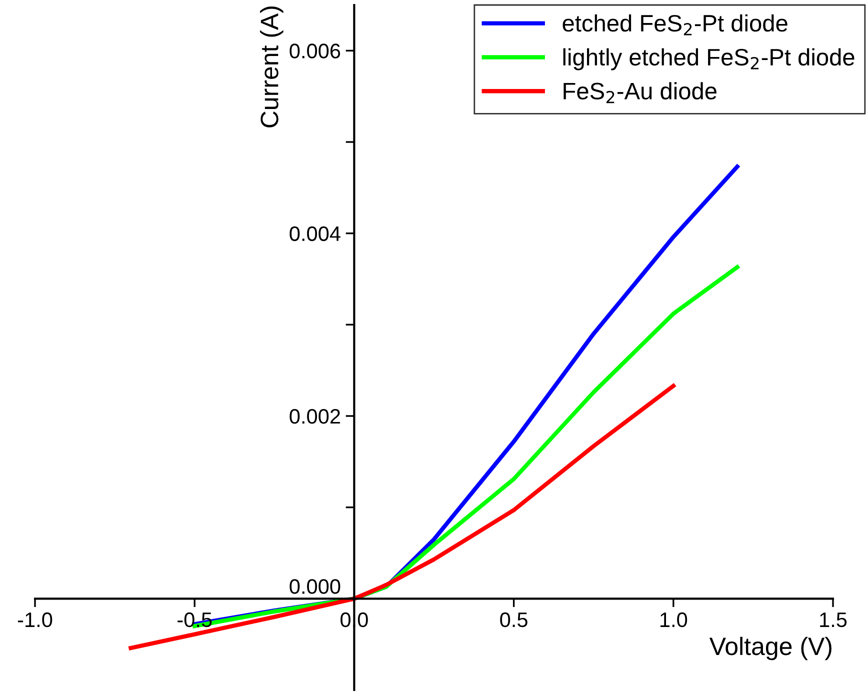 This screenshot has width=867, height=695. Describe the element at coordinates (195, 620) in the screenshot. I see `x-tick-label: -0.5` at that location.